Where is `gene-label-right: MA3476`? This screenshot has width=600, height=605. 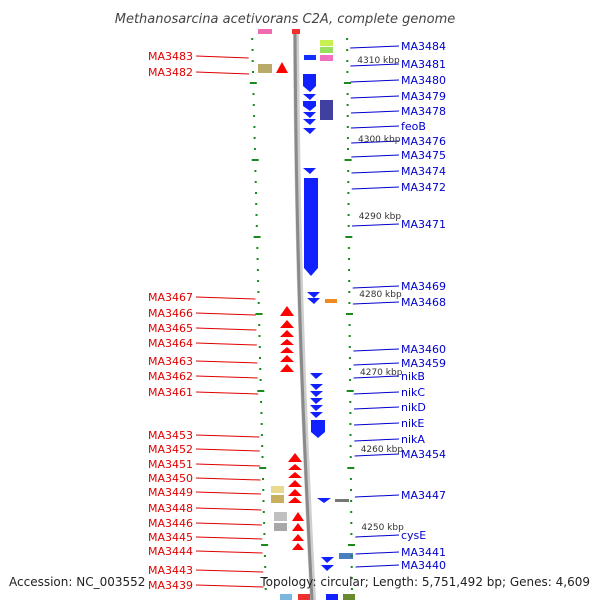
gene-label-right: MA3476 is located at coordinates (423, 141).